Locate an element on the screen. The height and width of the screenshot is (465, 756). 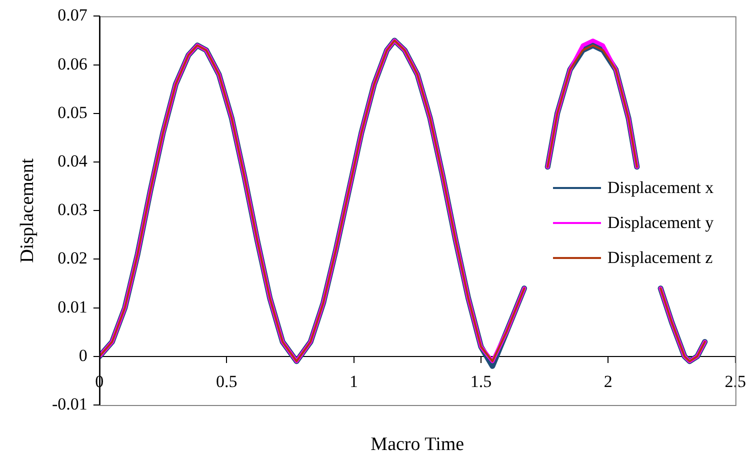
x-tick-label: 1.5 is located at coordinates (481, 382).